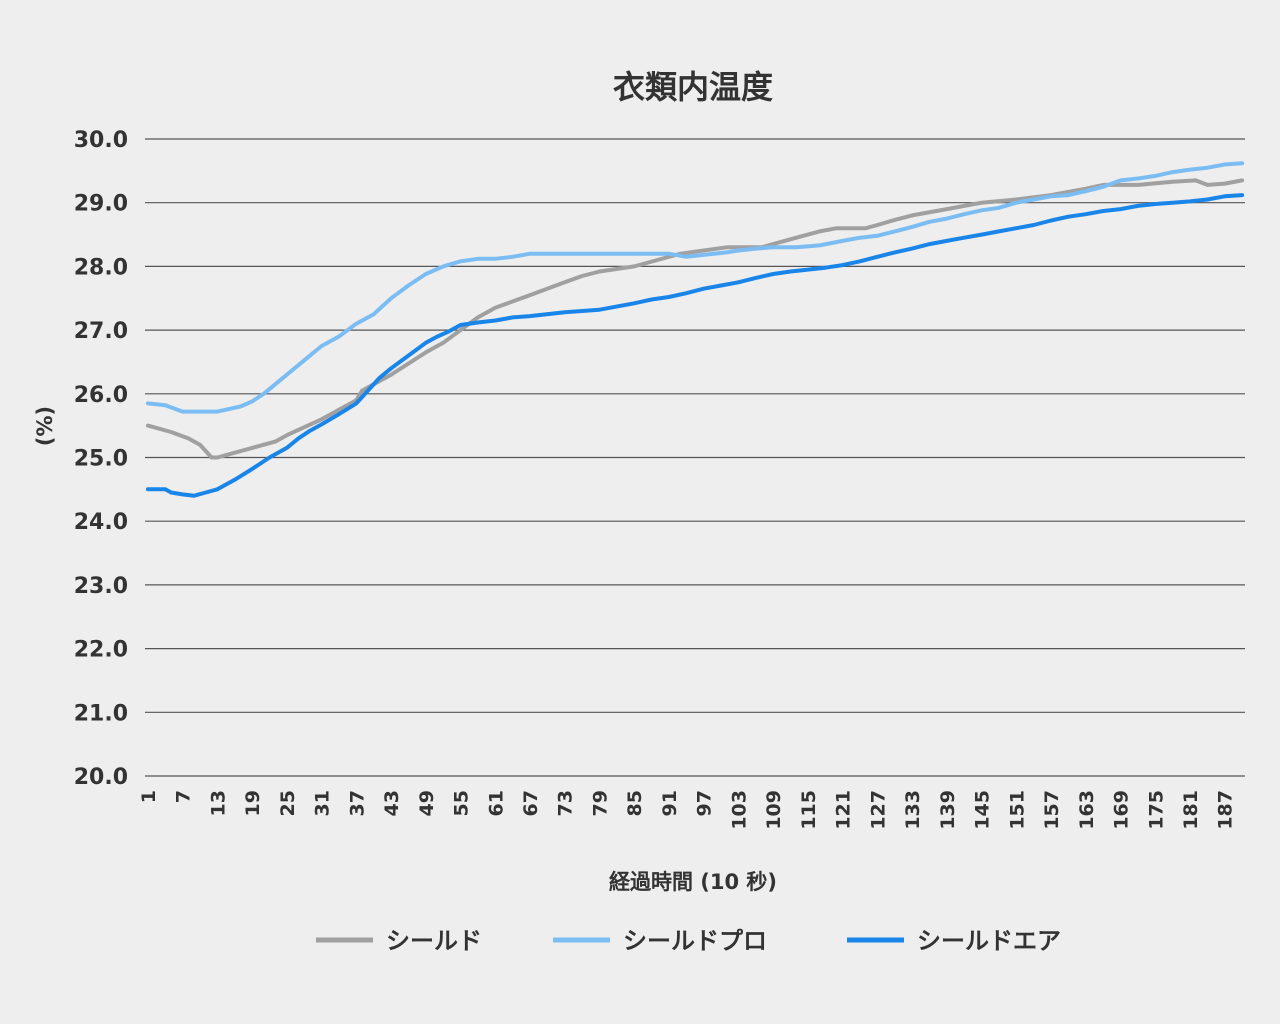  What do you see at coordinates (844, 810) in the screenshot?
I see `x-tick-label: 121` at bounding box center [844, 810].